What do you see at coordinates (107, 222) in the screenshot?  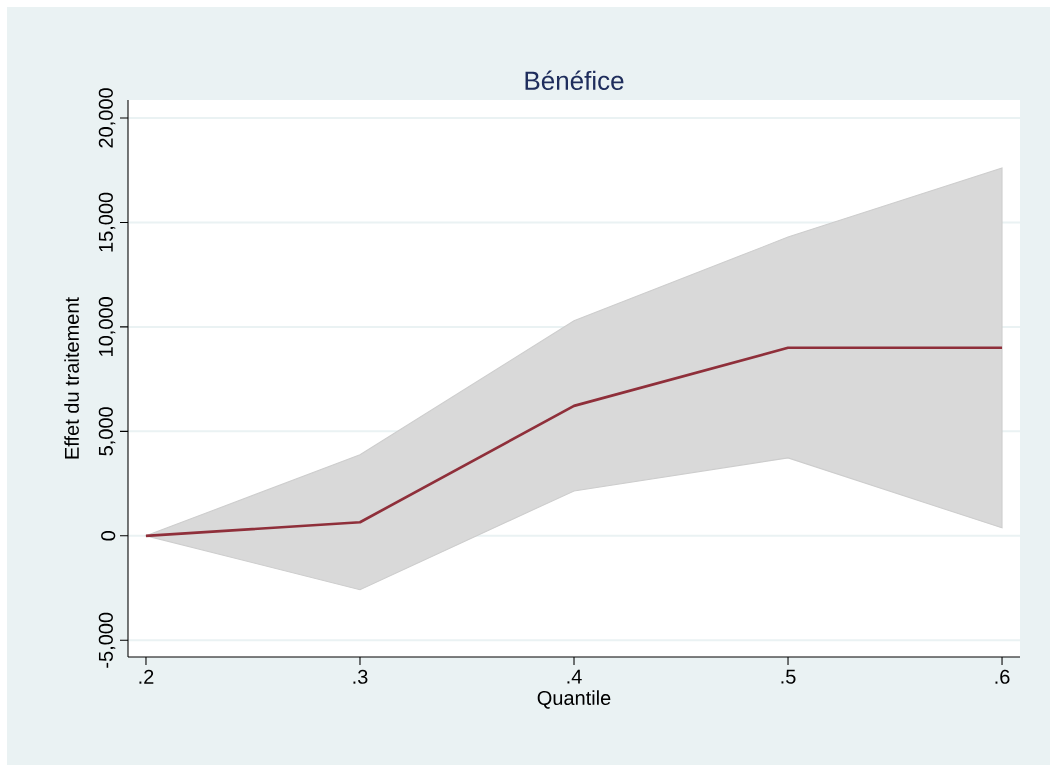 I see `y-tick-label: 15,000` at bounding box center [107, 222].